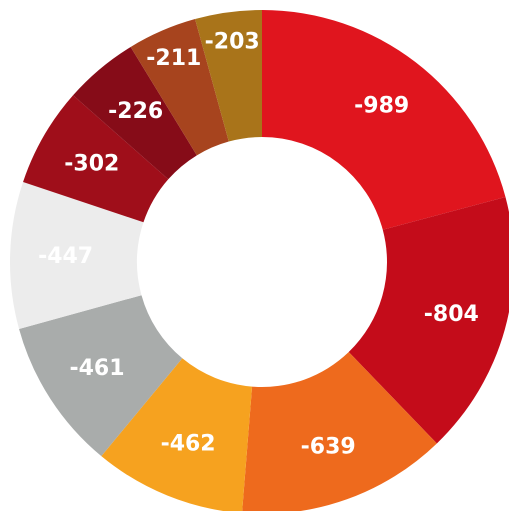  I want to click on slice-label-7: -226, so click(135, 111).